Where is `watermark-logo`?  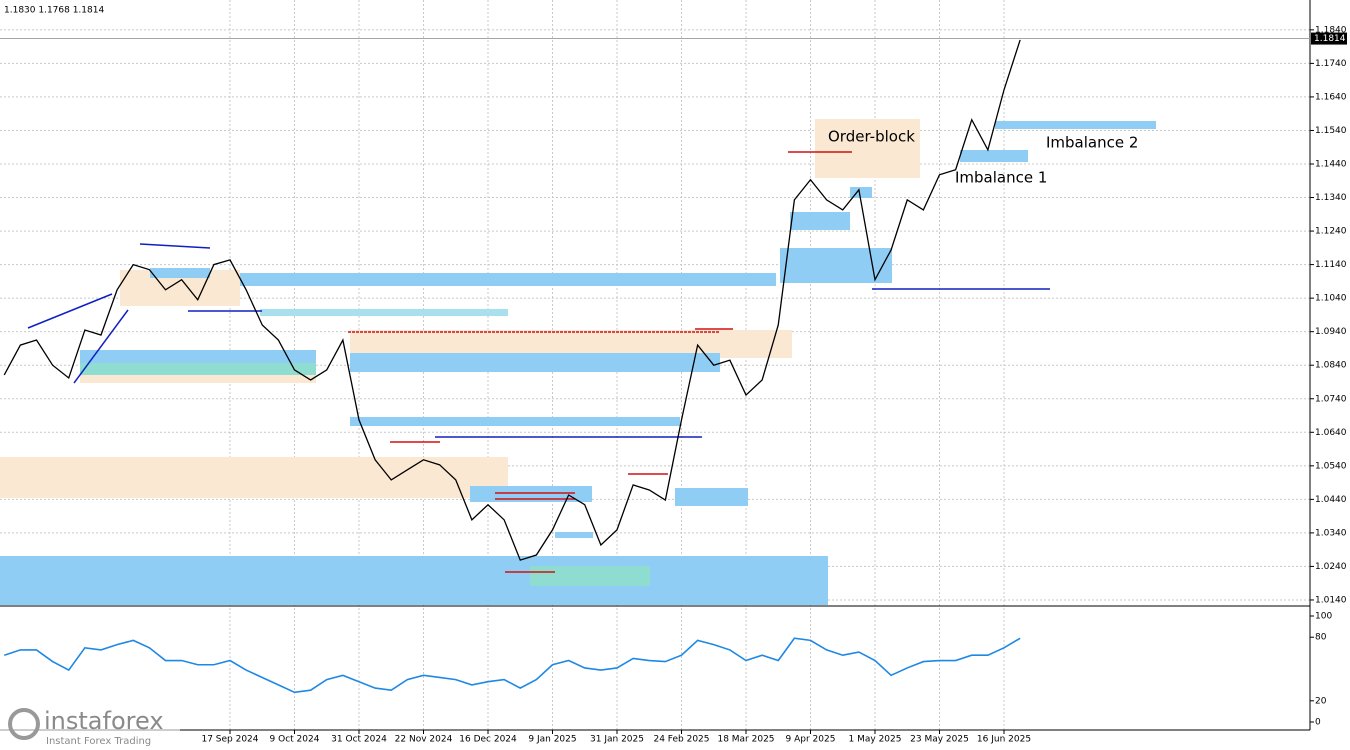
watermark-logo is located at coordinates (24, 724).